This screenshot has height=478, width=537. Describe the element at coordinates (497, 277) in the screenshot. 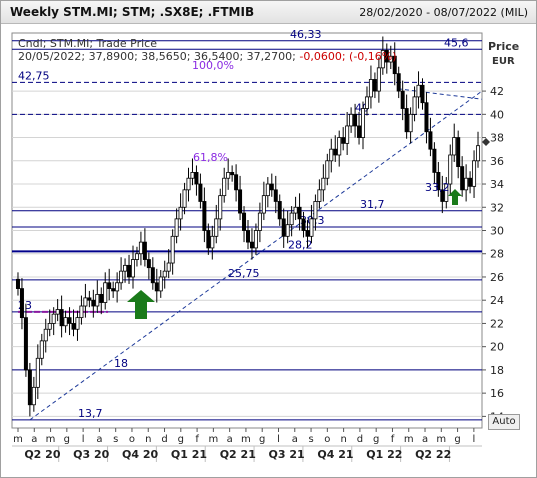

I see `y-tick-label: 26` at that location.